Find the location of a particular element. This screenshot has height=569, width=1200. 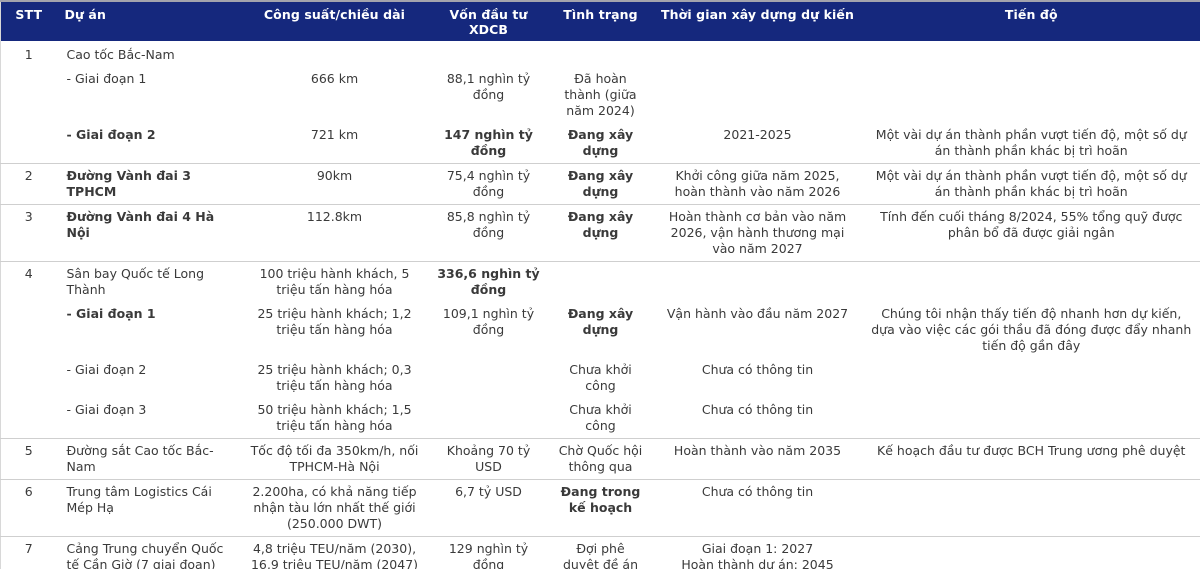

cell-von-dau-tu: 336,6 nghìn tỷ đồng is located at coordinates (488, 281).